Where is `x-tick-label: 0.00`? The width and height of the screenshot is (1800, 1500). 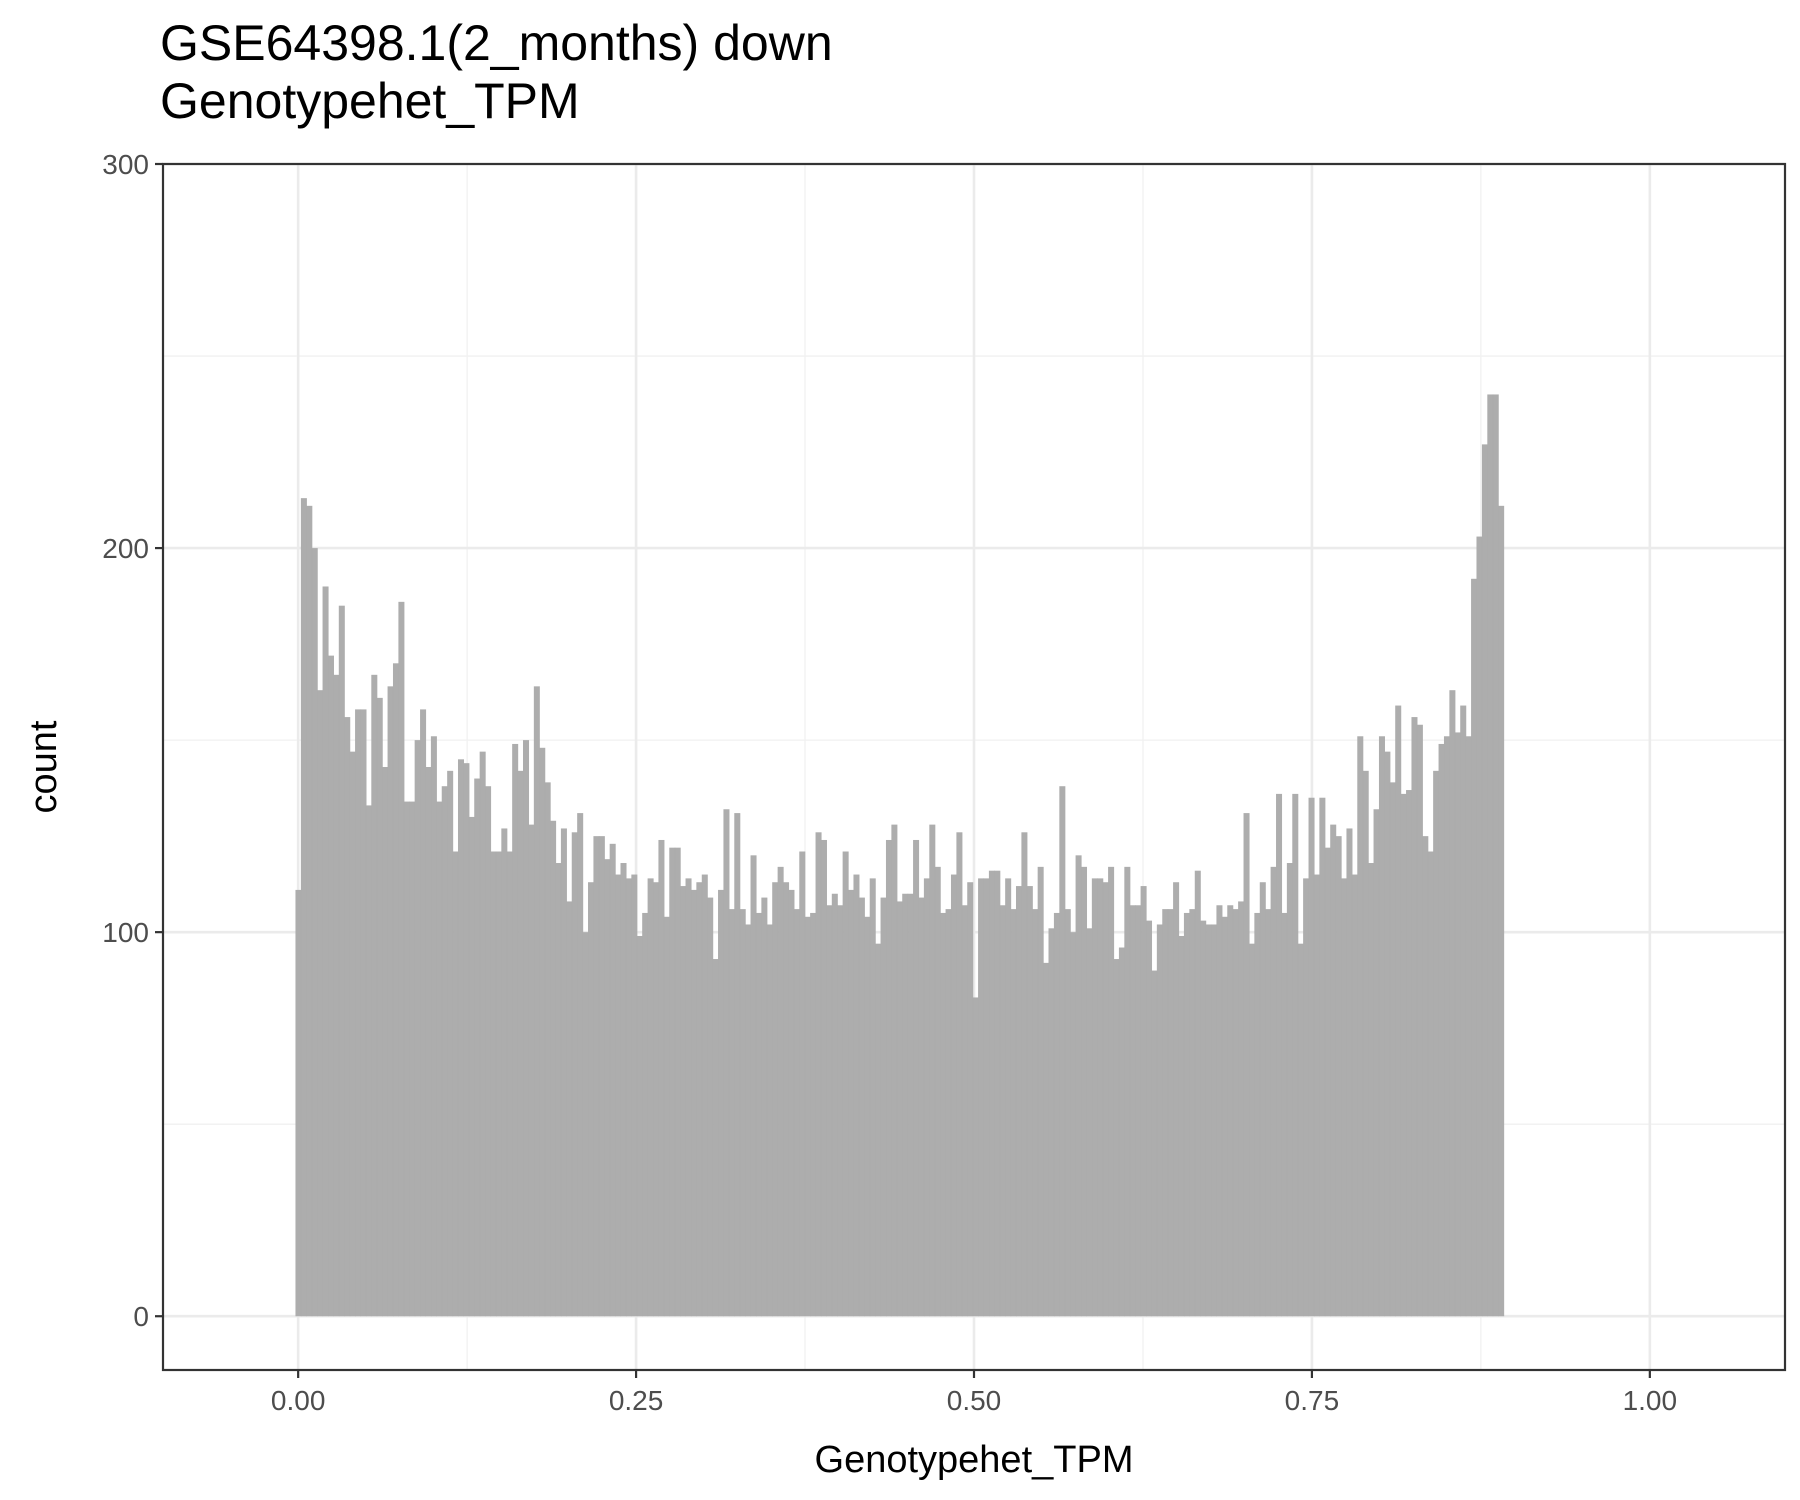 x-tick-label: 0.00 is located at coordinates (298, 1400).